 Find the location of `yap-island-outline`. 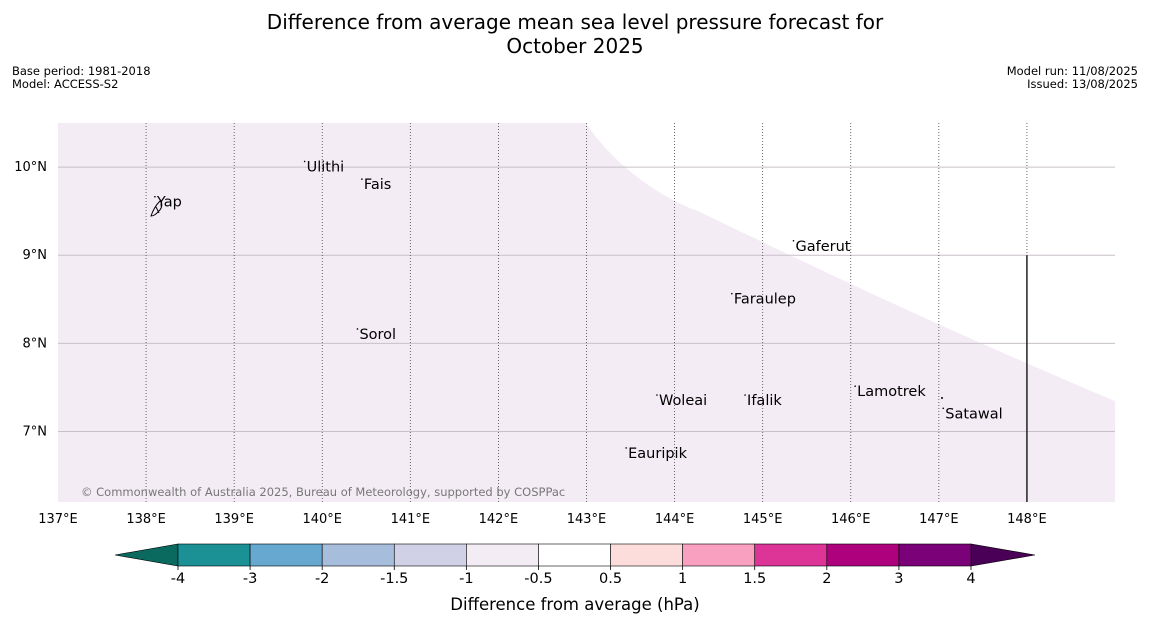

yap-island-outline is located at coordinates (156, 208).